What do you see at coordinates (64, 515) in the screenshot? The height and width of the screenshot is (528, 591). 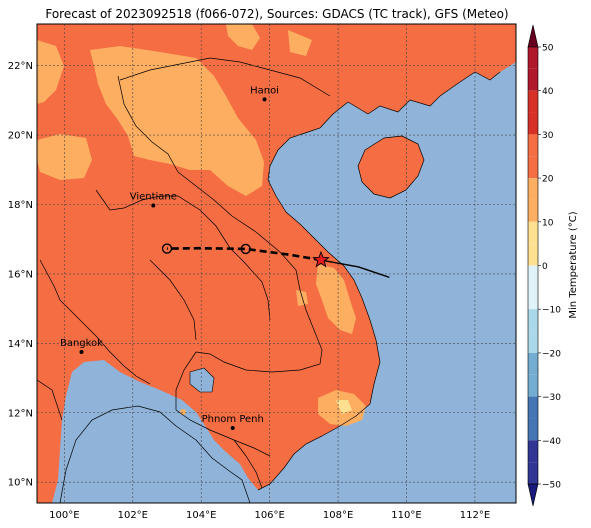 I see `lon-tick-label: 100°E` at bounding box center [64, 515].